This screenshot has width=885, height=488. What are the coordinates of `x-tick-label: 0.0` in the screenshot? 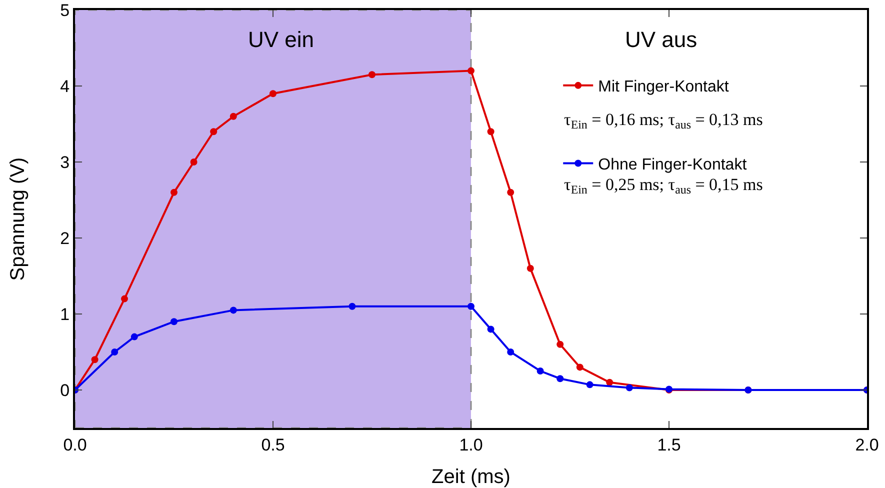 It's located at (75, 444).